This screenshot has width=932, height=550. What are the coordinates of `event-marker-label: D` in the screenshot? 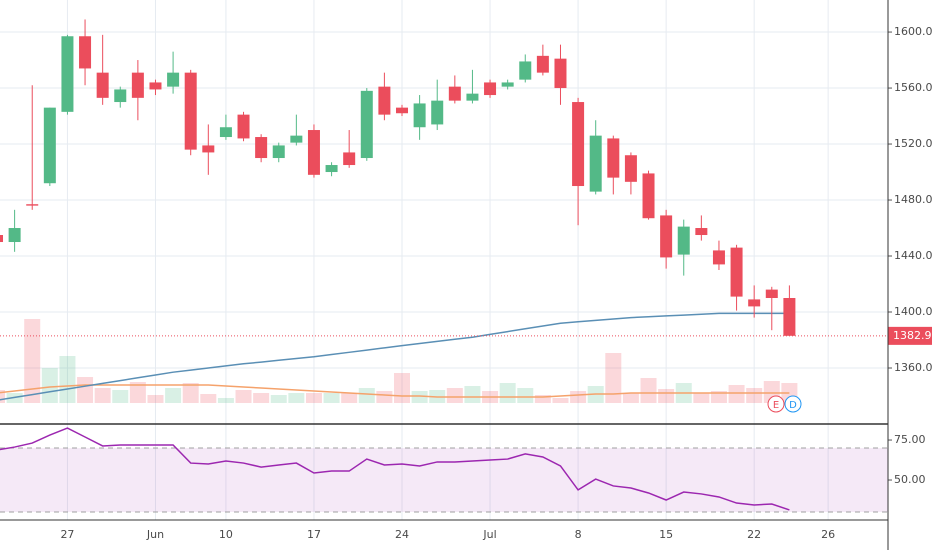 It's located at (793, 405).